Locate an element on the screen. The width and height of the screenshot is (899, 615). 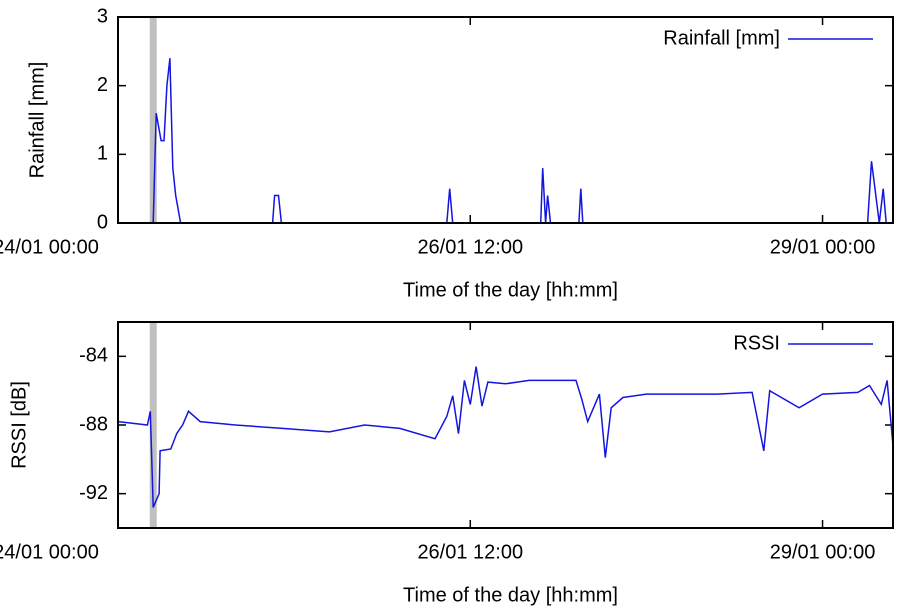
y-tick-label: -84 is located at coordinates (93, 356).